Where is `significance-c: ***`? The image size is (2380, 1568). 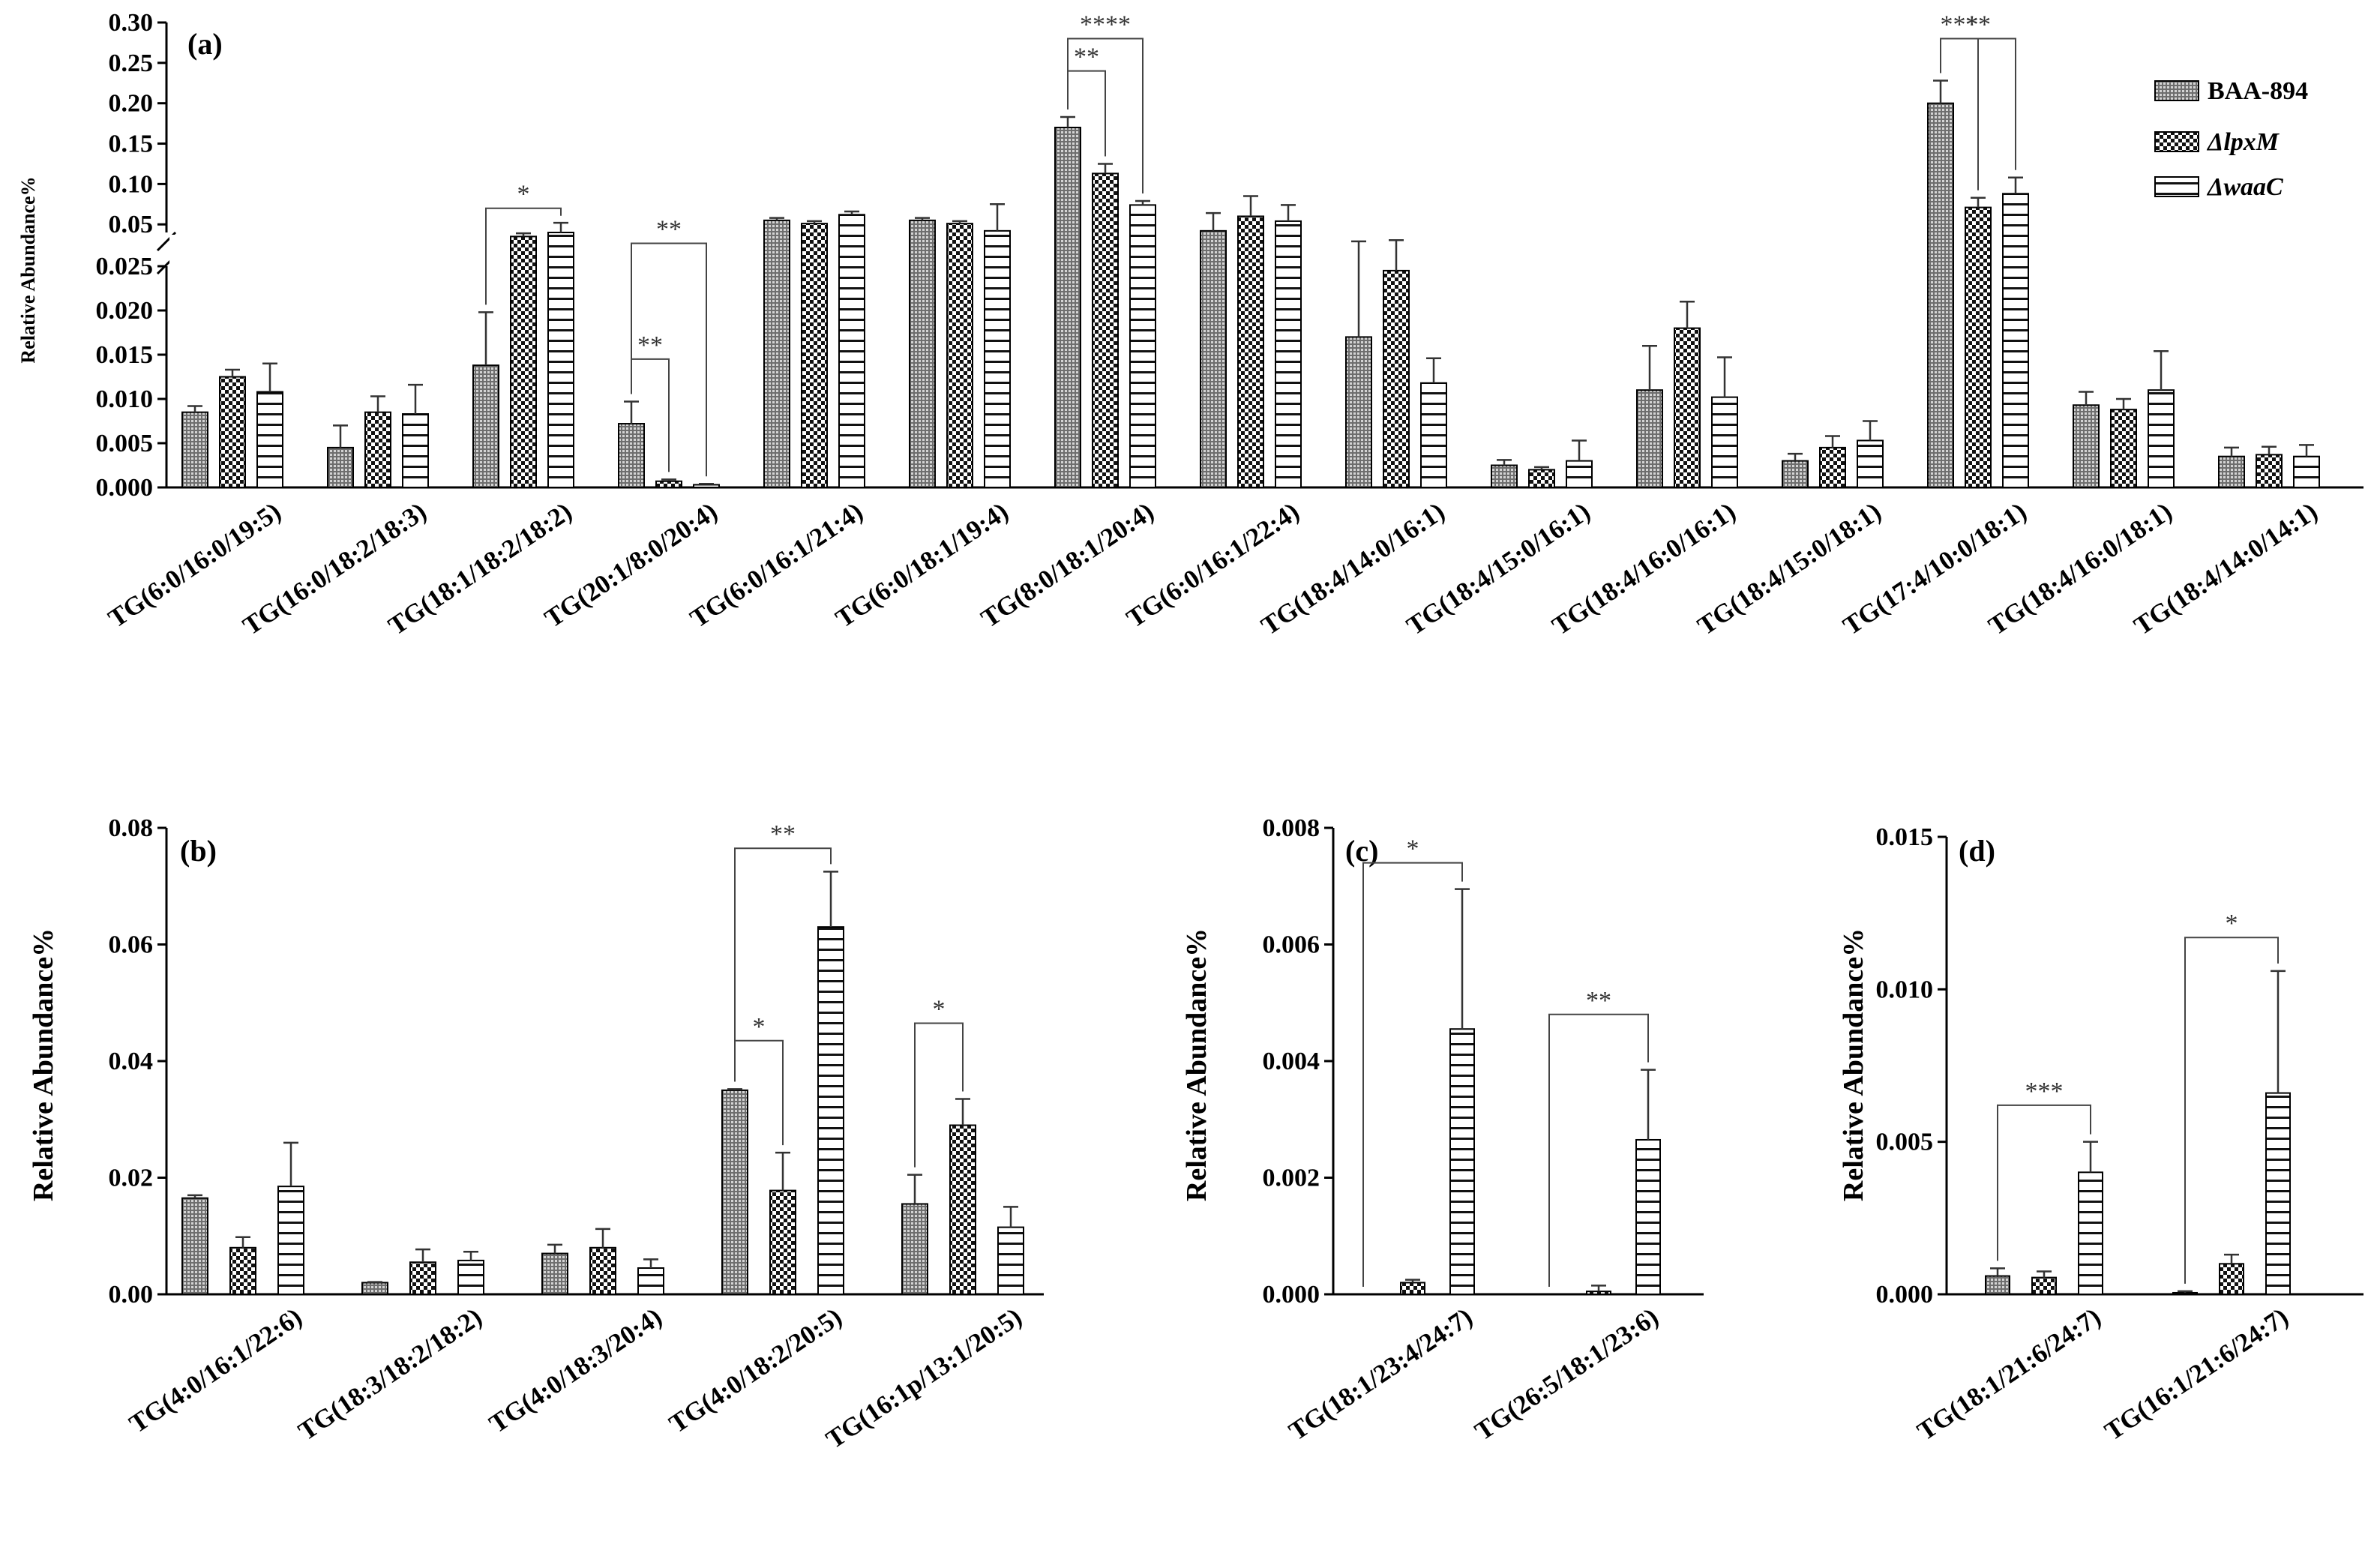
significance-c: *** is located at coordinates (1505, 1061).